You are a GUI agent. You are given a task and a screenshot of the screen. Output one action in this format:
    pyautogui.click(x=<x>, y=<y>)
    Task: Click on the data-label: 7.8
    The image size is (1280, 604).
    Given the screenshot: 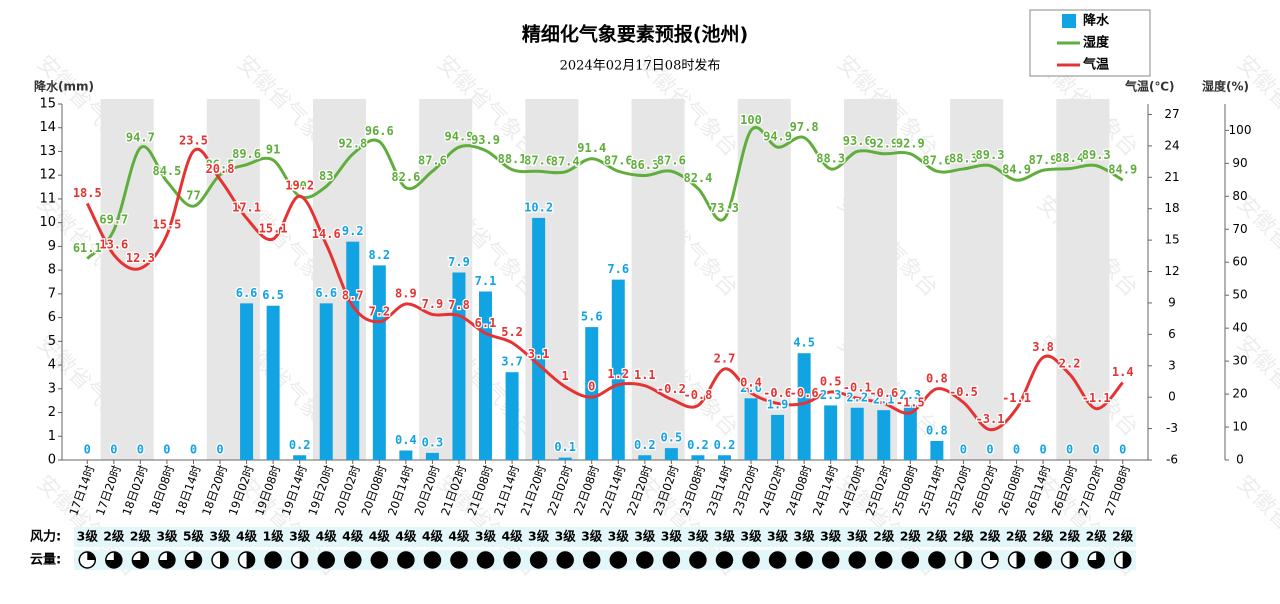 What is the action you would take?
    pyautogui.click(x=459, y=305)
    